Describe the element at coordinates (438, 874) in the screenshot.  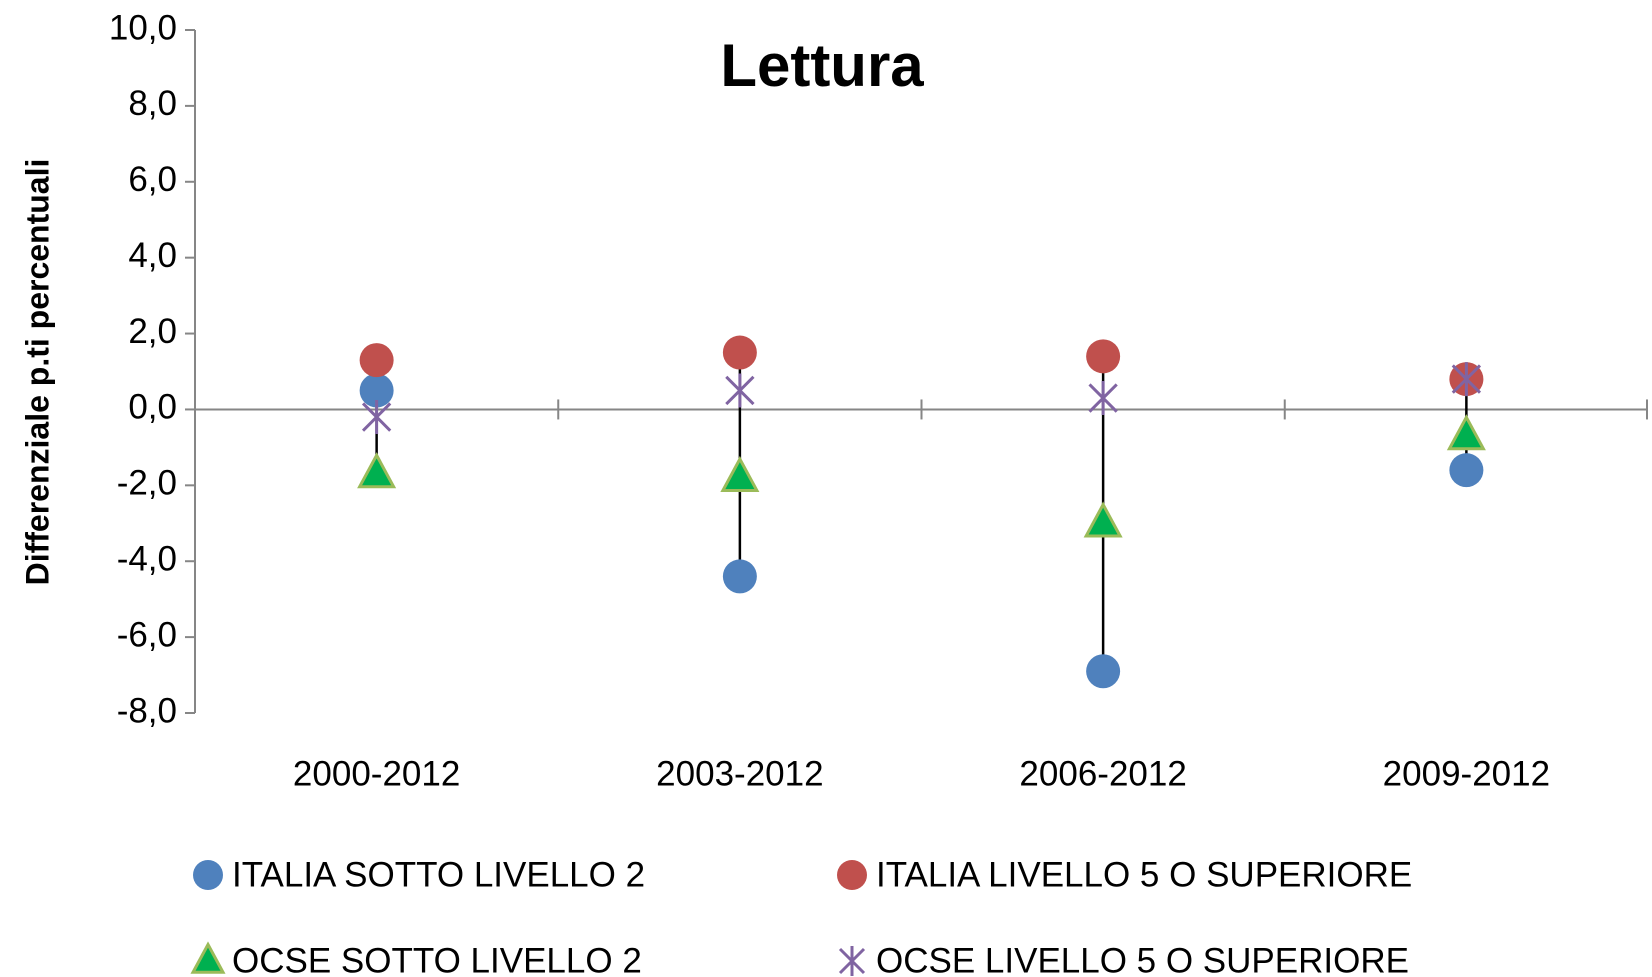
I see `legend-label: ITALIA SOTTO LIVELLO 2` at that location.